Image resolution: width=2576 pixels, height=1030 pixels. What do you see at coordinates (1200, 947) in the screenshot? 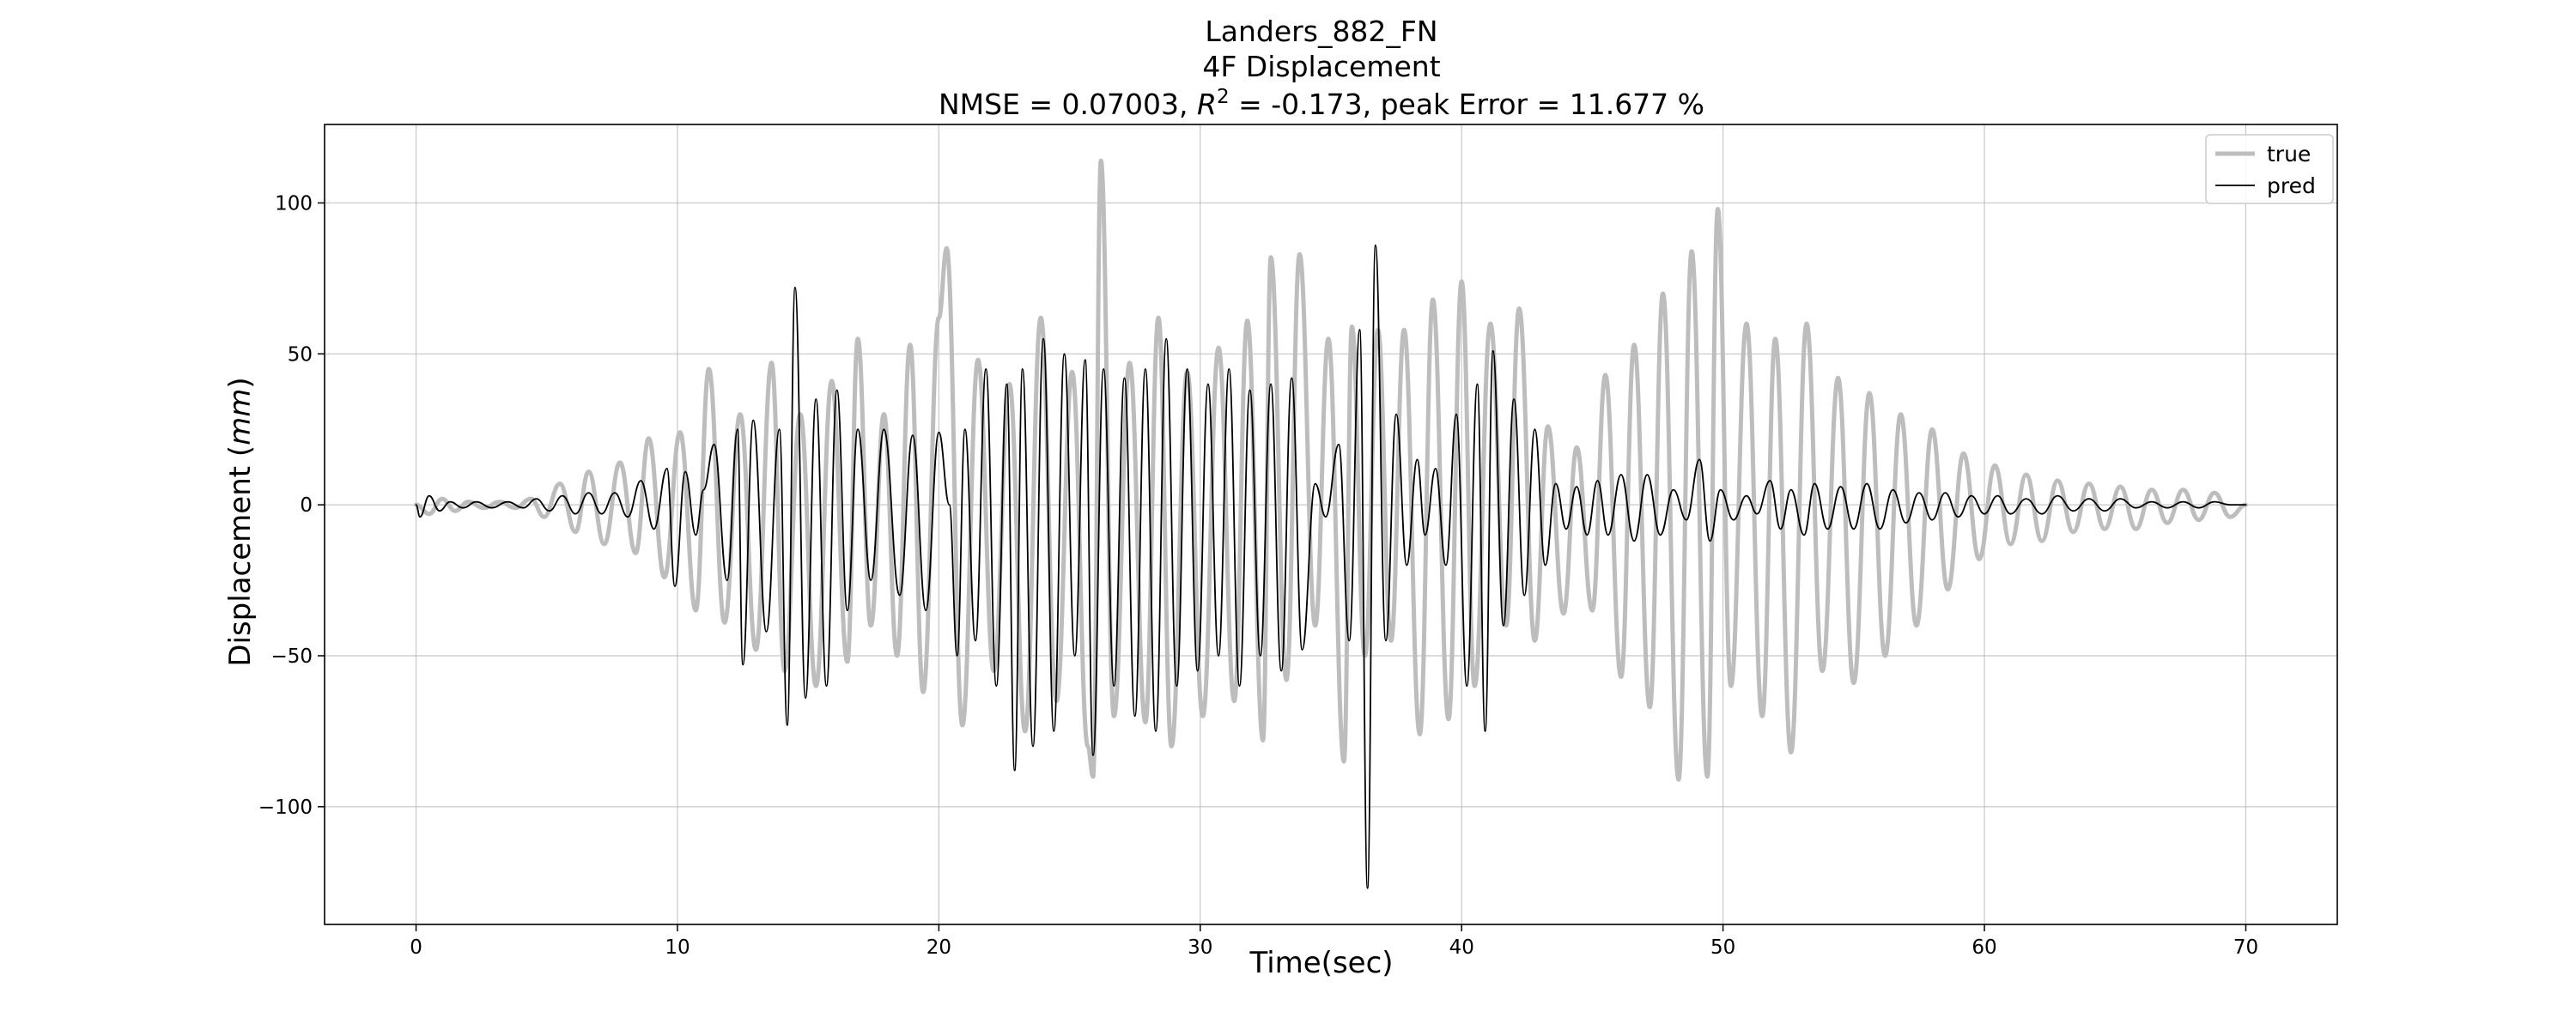
I see `x-tick-label: 30` at bounding box center [1200, 947].